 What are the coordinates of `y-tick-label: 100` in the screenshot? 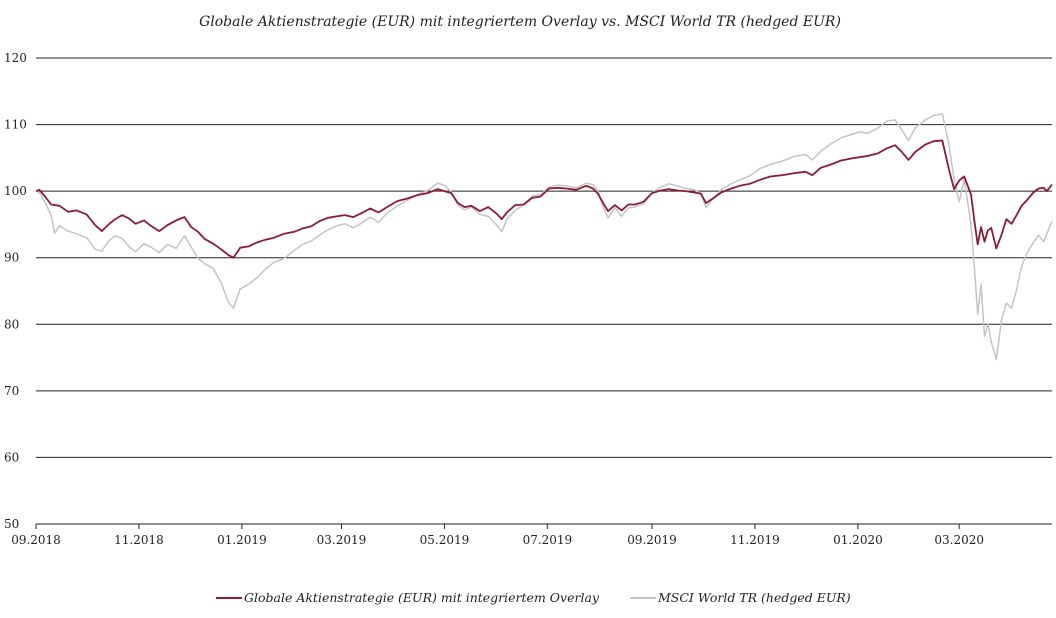 It's located at (15, 191).